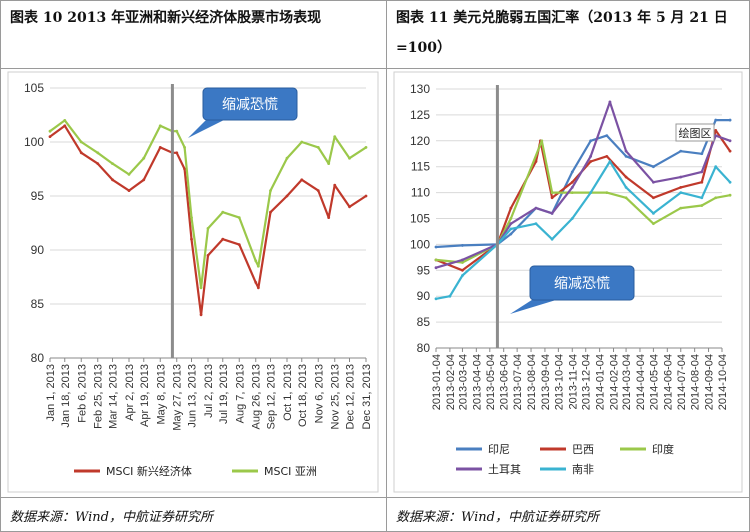  I want to click on y-tick-label: 110, so click(420, 193).